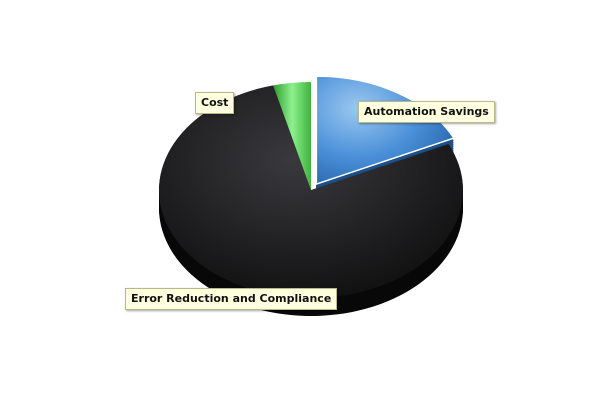 This screenshot has height=400, width=600. What do you see at coordinates (292, 136) in the screenshot?
I see `slice-cost` at bounding box center [292, 136].